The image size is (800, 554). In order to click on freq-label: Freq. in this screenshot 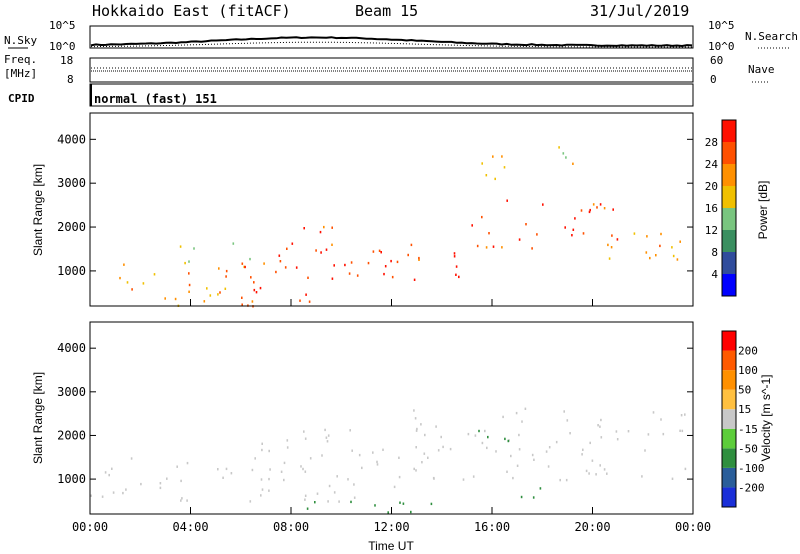, I will do `click(20, 59)`.